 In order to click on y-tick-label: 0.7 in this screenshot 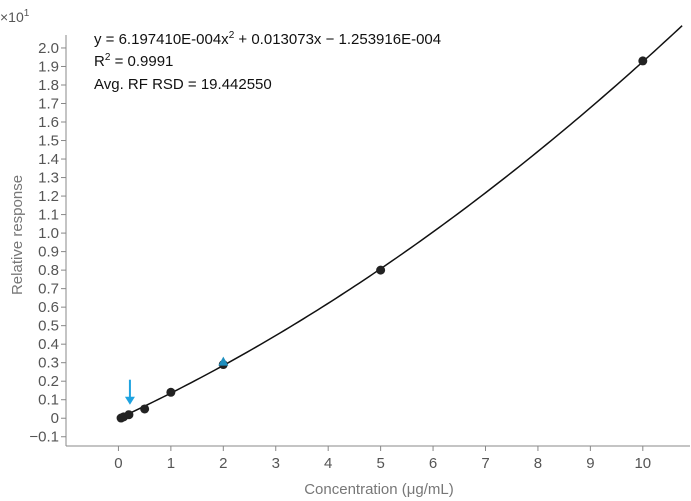, I will do `click(48, 289)`.